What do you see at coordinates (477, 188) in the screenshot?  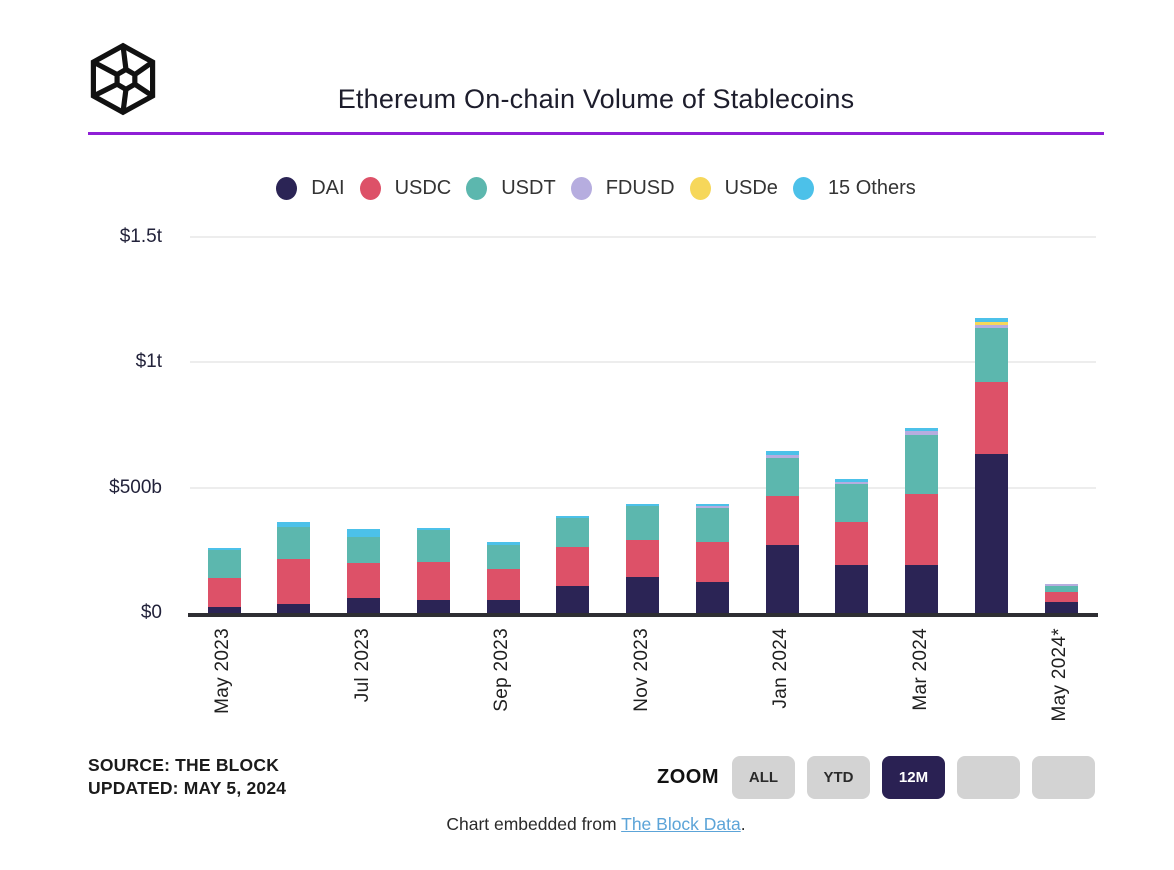 I see `legend-dot-usdt-icon` at bounding box center [477, 188].